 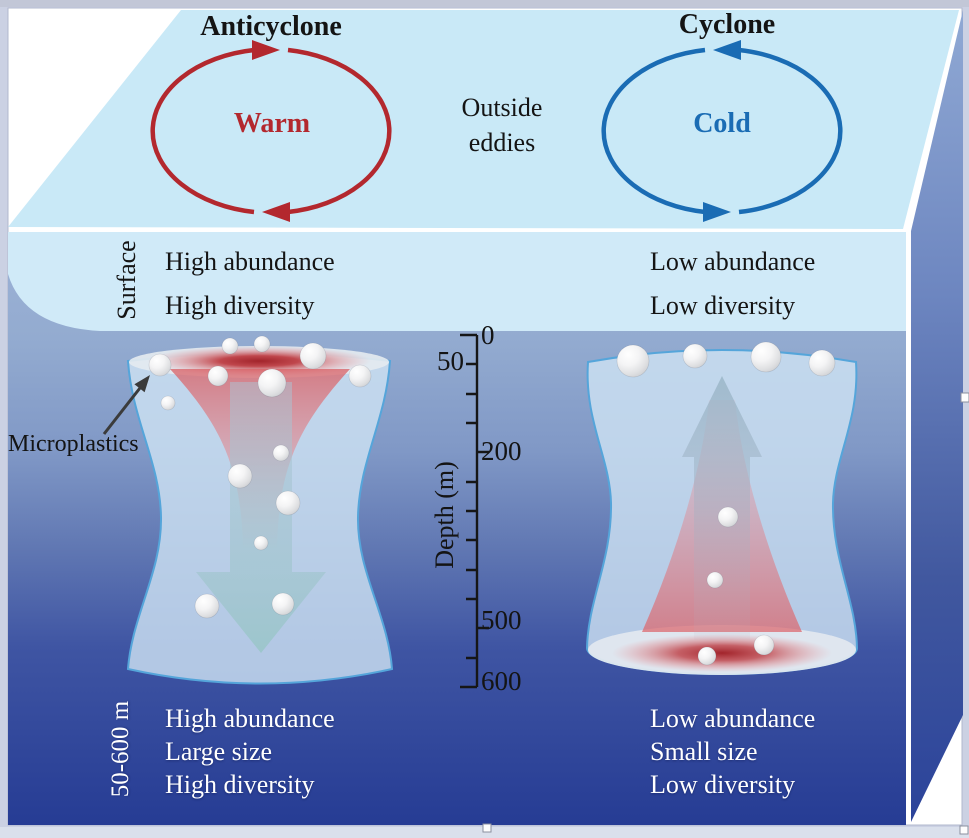 I want to click on outside-eddies-label: Outside eddies, so click(x=502, y=125).